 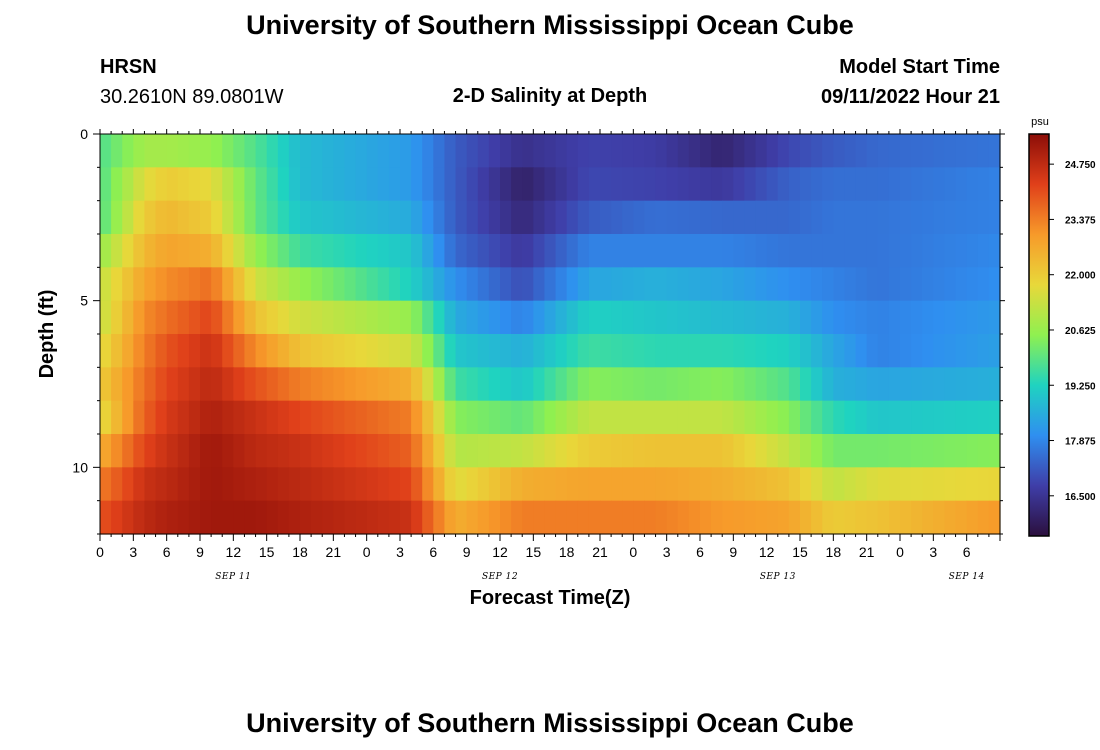 What do you see at coordinates (1080, 497) in the screenshot?
I see `colorbar-tick-label: 16.500` at bounding box center [1080, 497].